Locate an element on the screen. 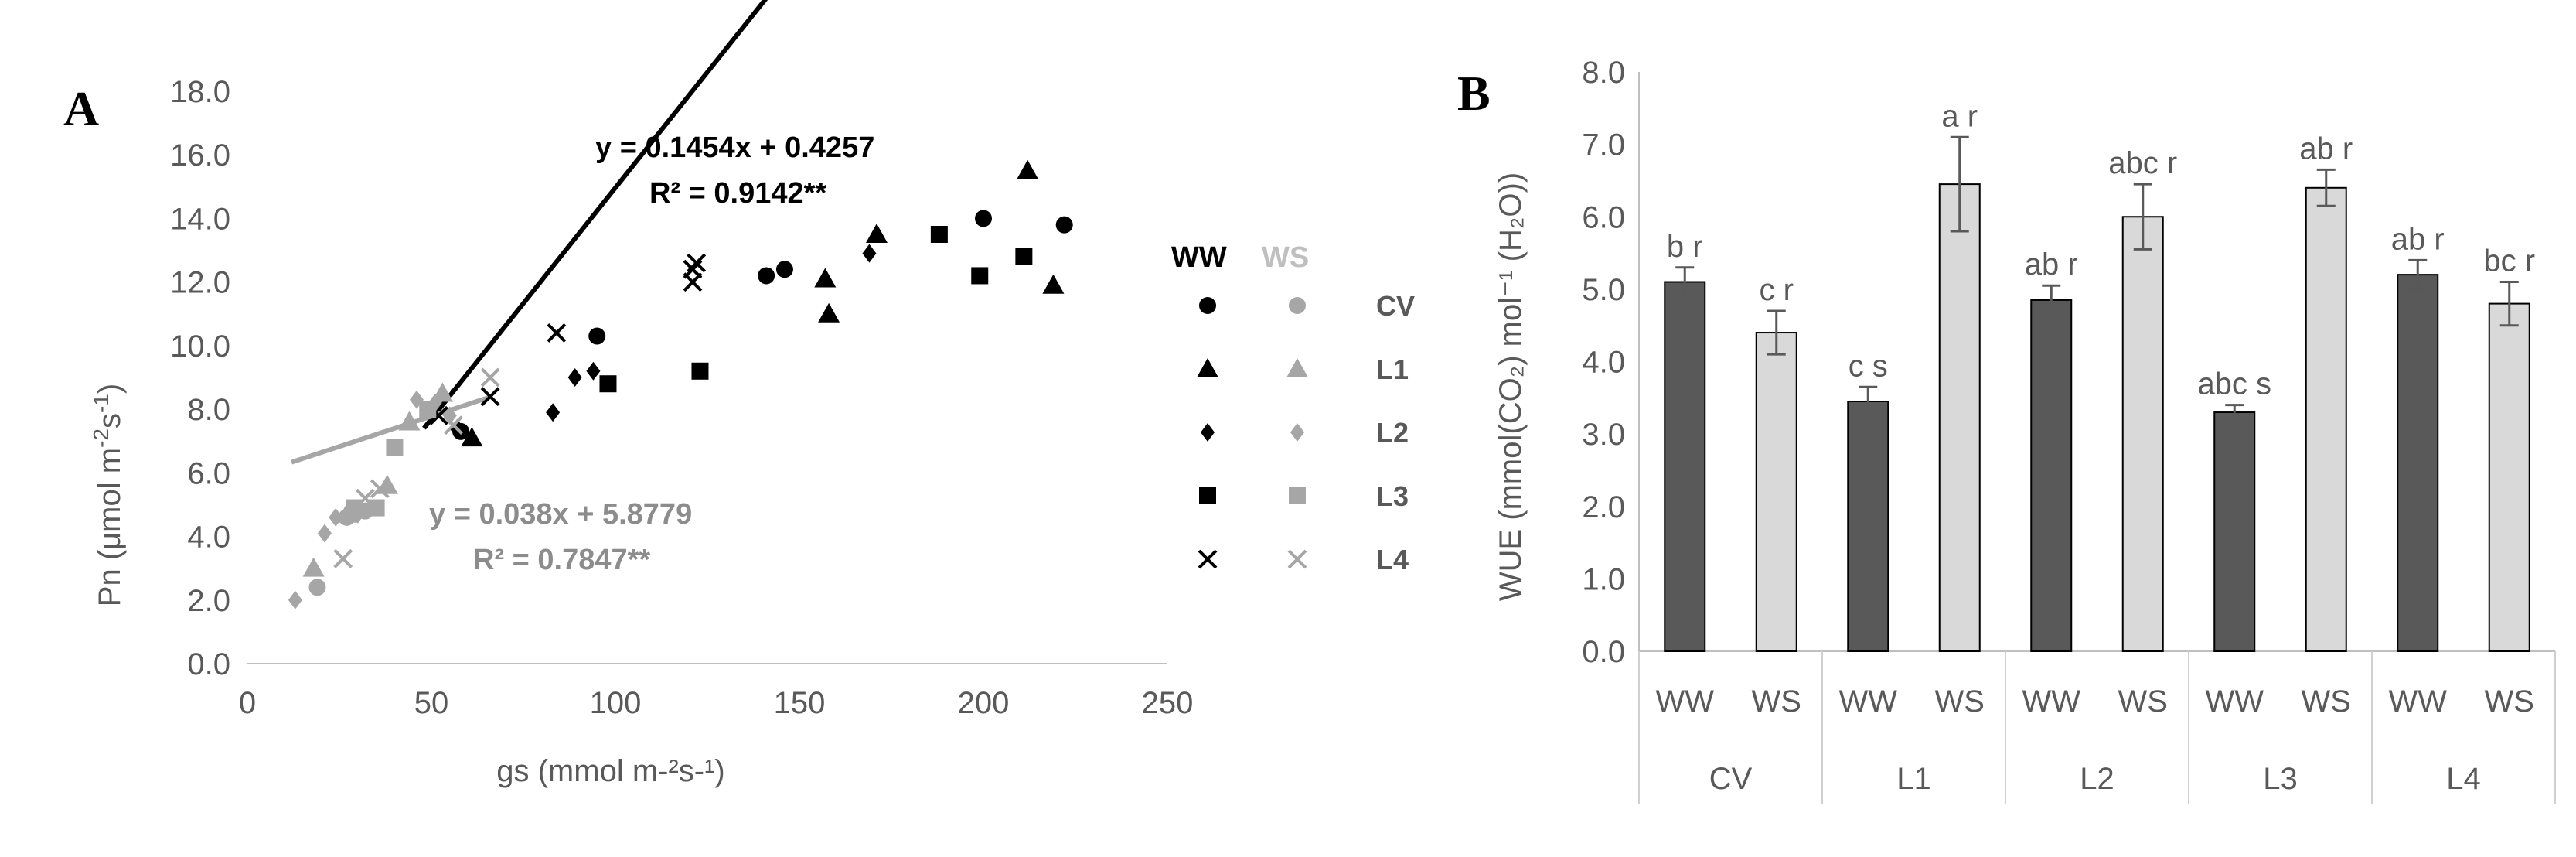 The height and width of the screenshot is (857, 2576). error-bar-l4-ww is located at coordinates (2418, 274).